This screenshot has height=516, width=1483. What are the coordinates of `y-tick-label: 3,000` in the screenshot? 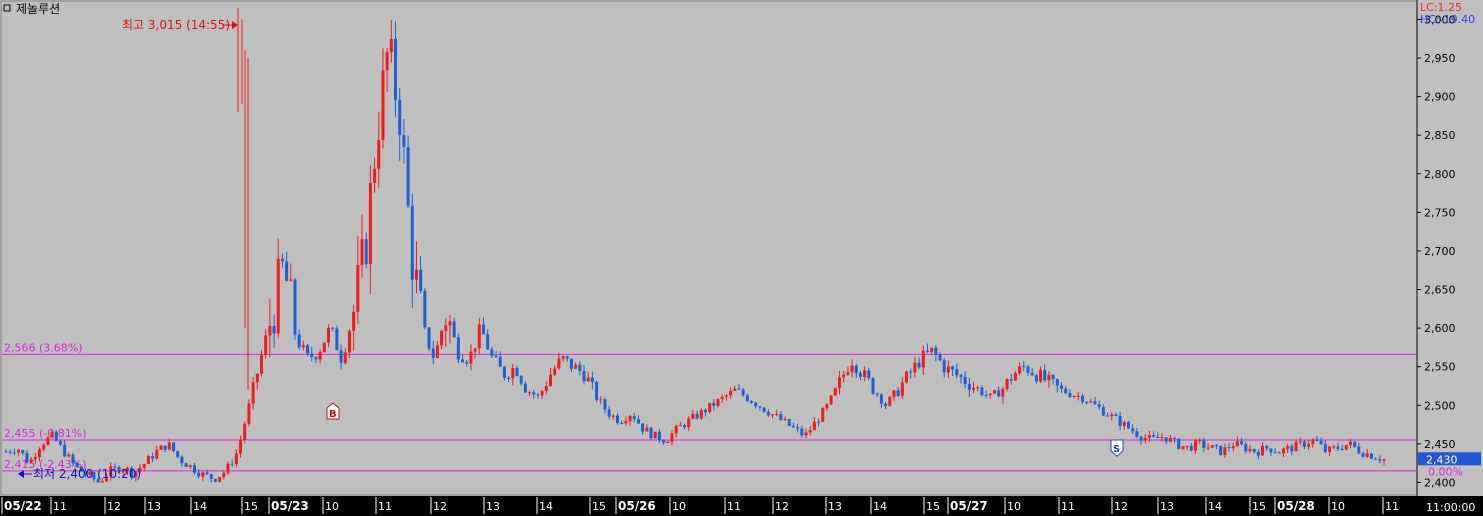 It's located at (1440, 19).